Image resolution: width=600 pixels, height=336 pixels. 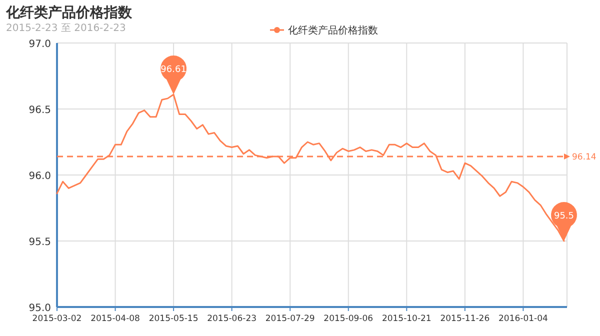 I want to click on x-tick-label: 2015-10-21, so click(x=407, y=319).